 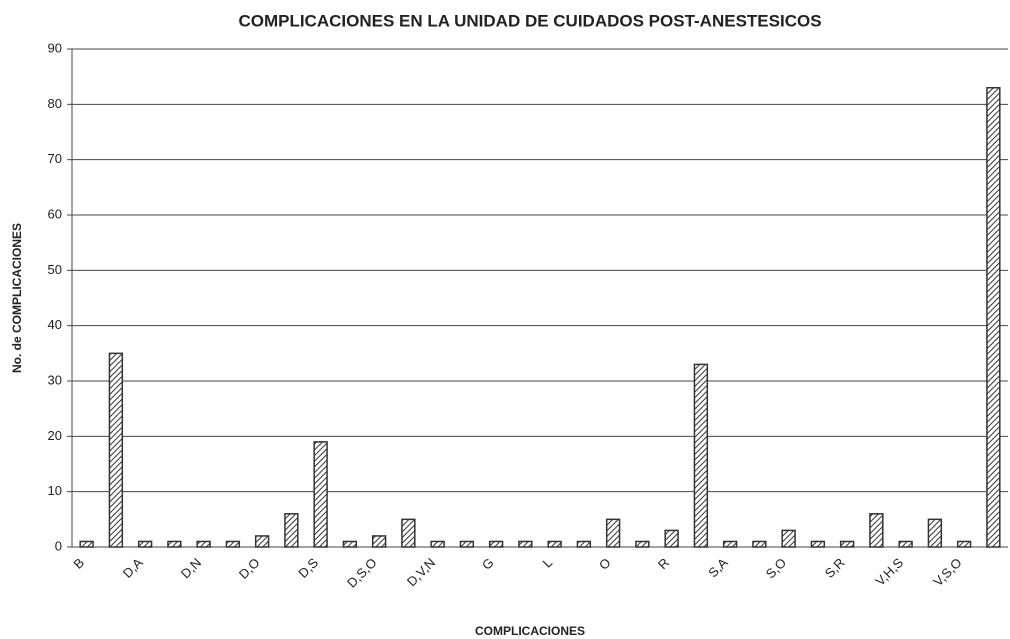 I want to click on x-tick-label: D,S,O, so click(x=362, y=573).